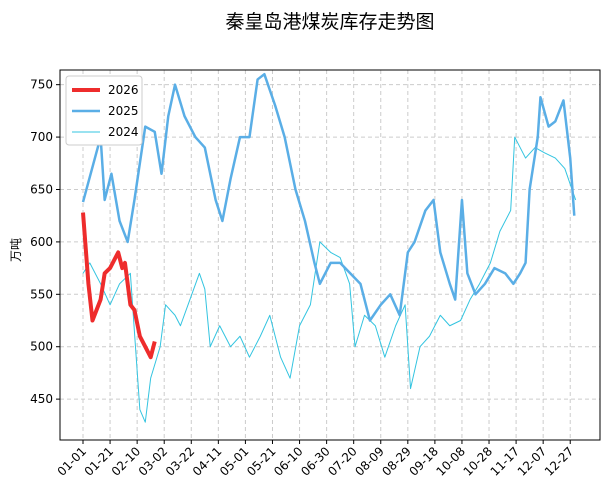 The height and width of the screenshot is (499, 614). I want to click on x-tick-label: 12-07, so click(532, 461).